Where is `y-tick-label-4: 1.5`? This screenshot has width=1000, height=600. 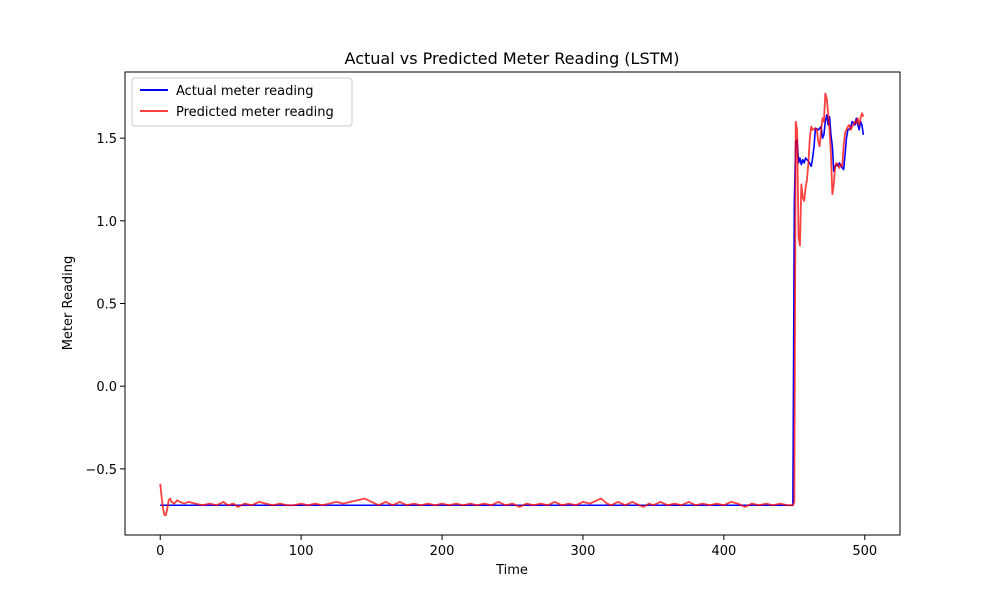 y-tick-label-4: 1.5 is located at coordinates (106, 139).